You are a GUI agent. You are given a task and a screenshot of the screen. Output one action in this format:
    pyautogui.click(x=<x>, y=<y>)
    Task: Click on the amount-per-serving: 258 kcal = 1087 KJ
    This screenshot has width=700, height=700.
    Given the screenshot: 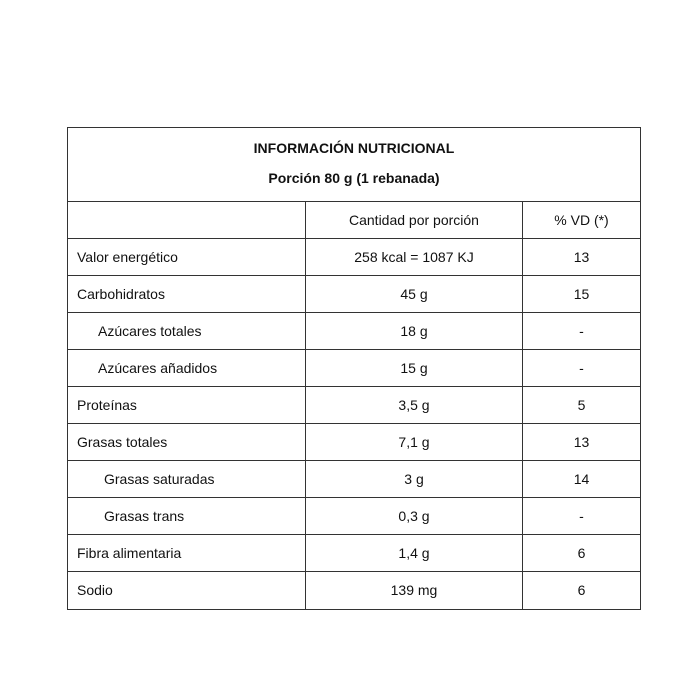 What is the action you would take?
    pyautogui.click(x=414, y=257)
    